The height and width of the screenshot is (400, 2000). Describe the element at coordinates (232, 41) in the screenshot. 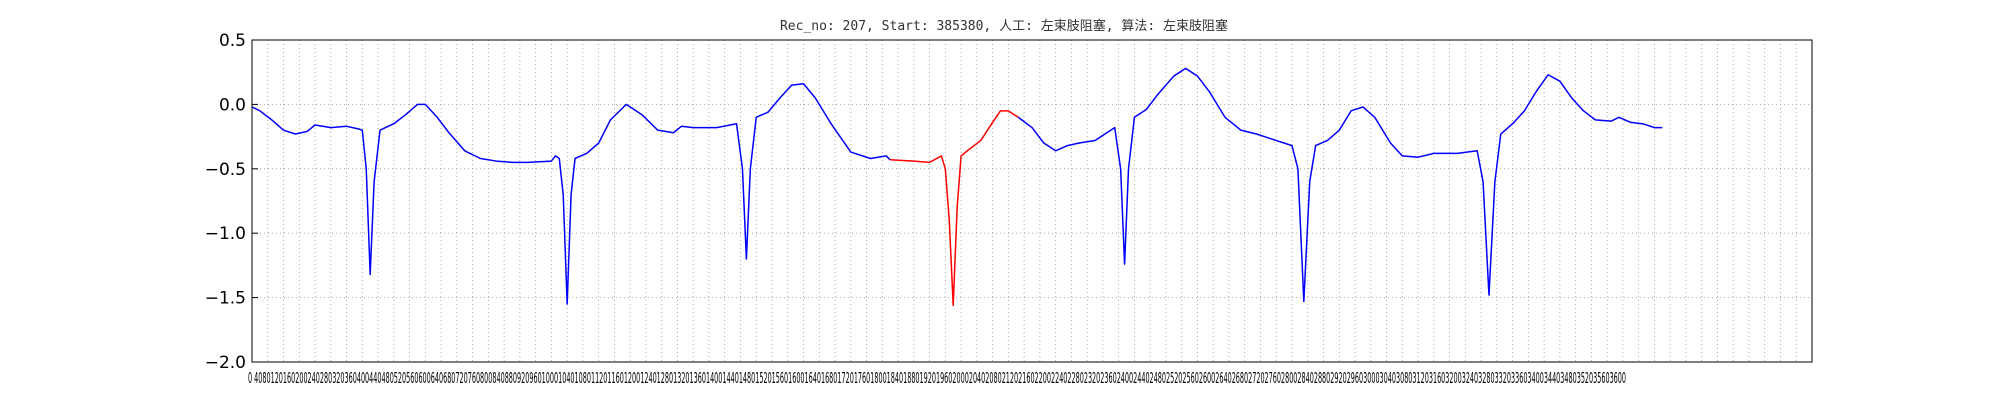

I see `y-tick-label: 0.5` at that location.